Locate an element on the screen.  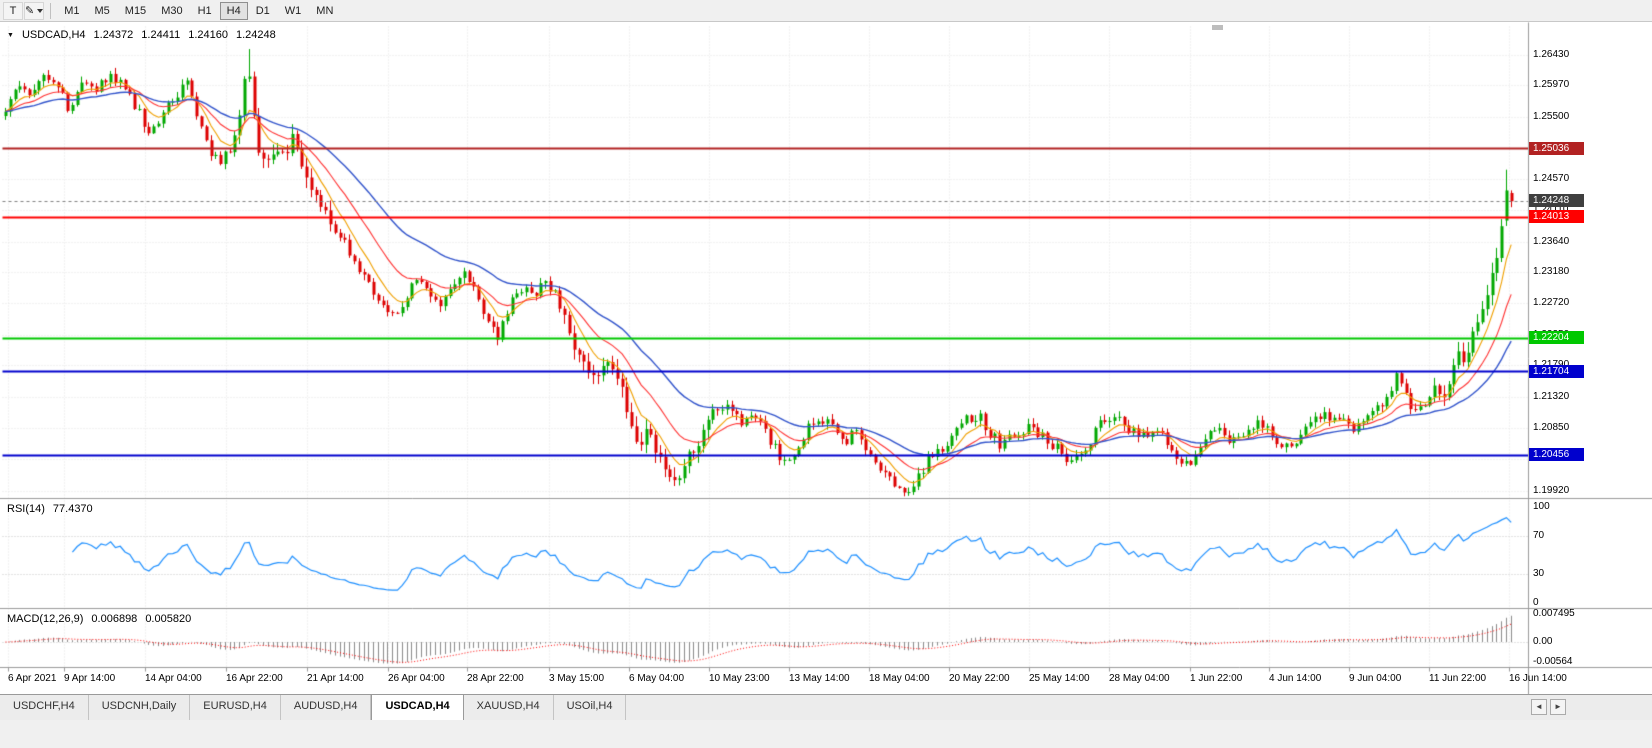
tab-eurusd-h4: EURUSD,H4 is located at coordinates (235, 707).